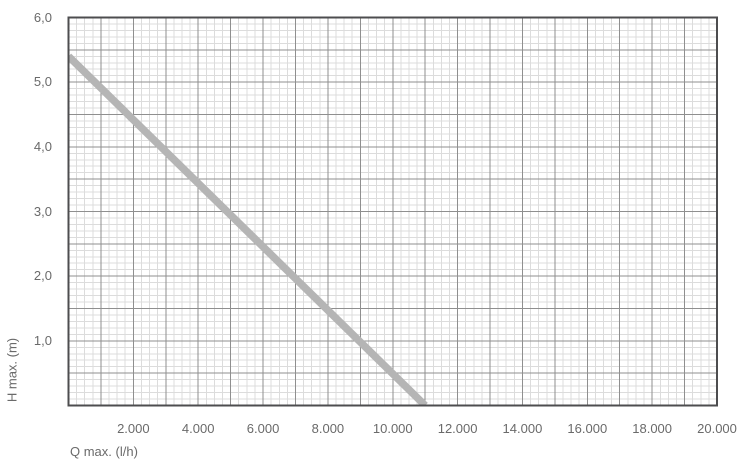 This screenshot has width=750, height=466. What do you see at coordinates (42, 276) in the screenshot?
I see `y-tick-label: 2,0` at bounding box center [42, 276].